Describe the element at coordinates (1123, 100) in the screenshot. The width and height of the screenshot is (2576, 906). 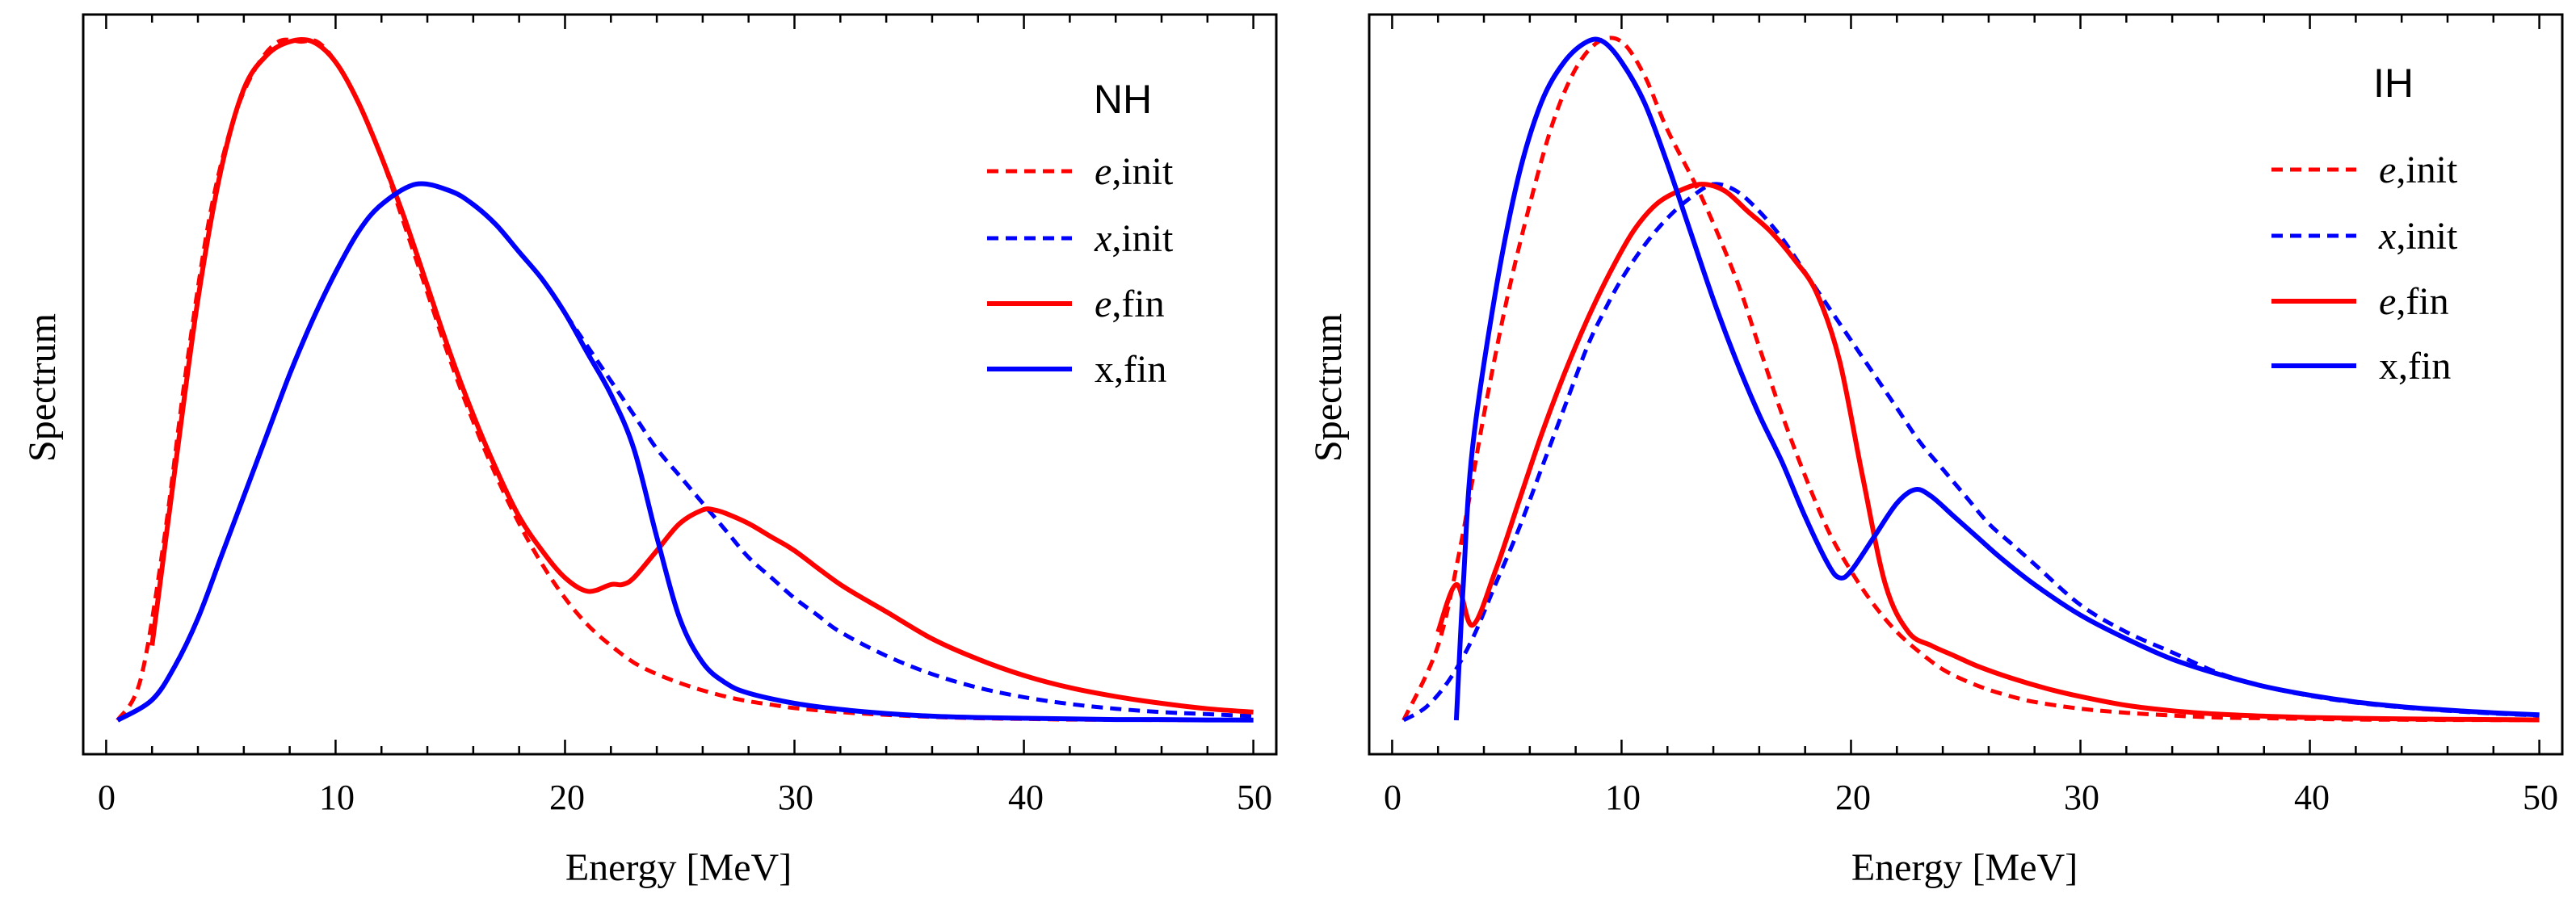
I see `panel-title: NH` at that location.